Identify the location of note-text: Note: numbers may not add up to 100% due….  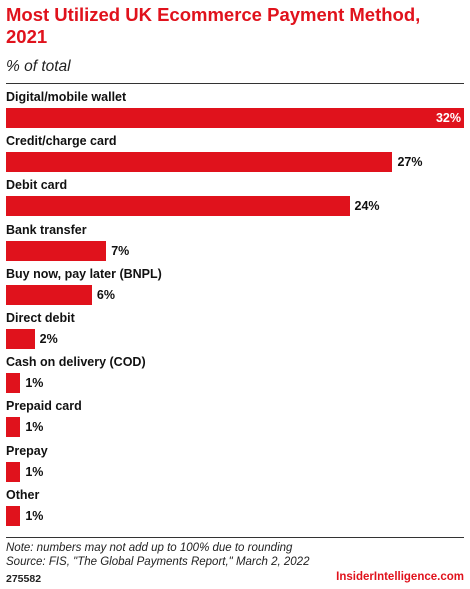
(149, 548).